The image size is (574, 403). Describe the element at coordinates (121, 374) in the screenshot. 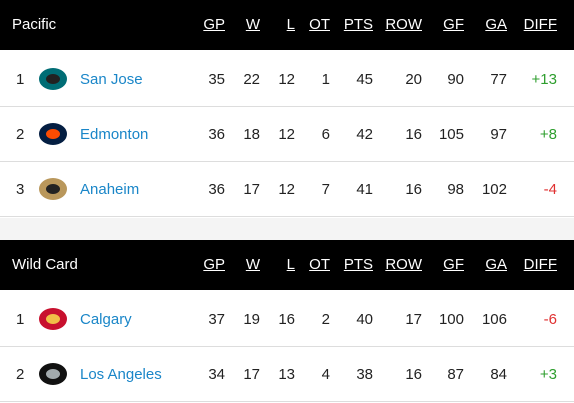

I see `team-name: Los Angeles` at that location.